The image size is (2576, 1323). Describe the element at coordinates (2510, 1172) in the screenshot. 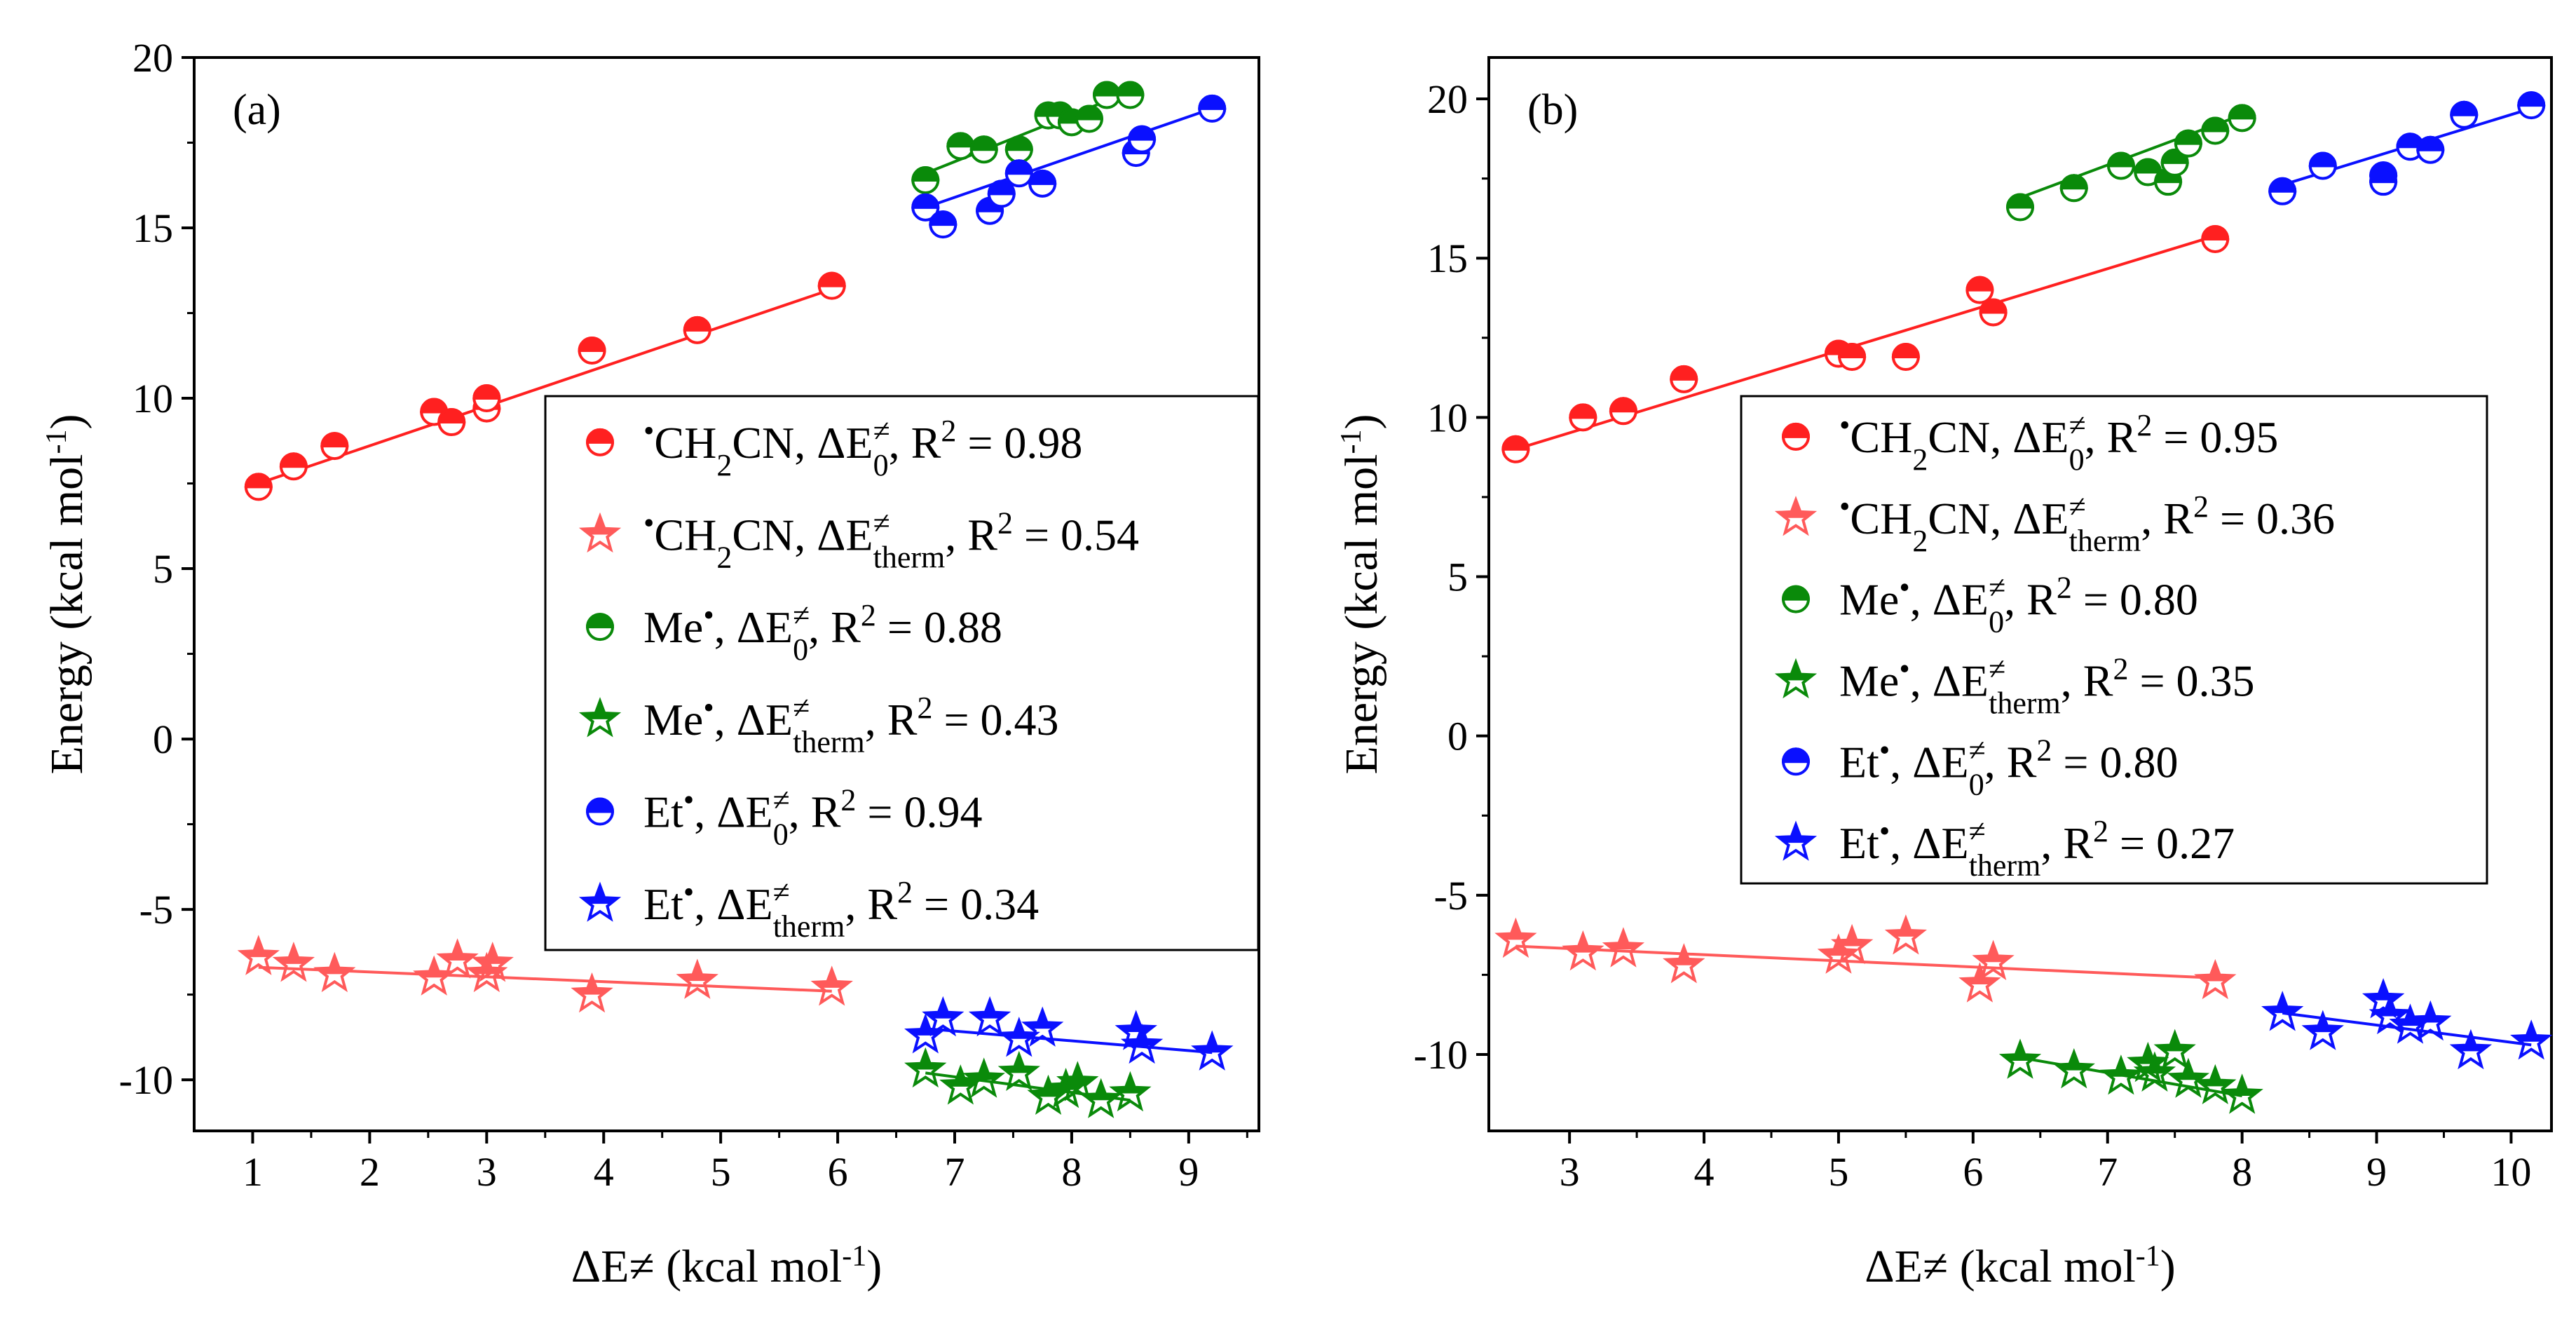

I see `x-tick-label: 10` at that location.